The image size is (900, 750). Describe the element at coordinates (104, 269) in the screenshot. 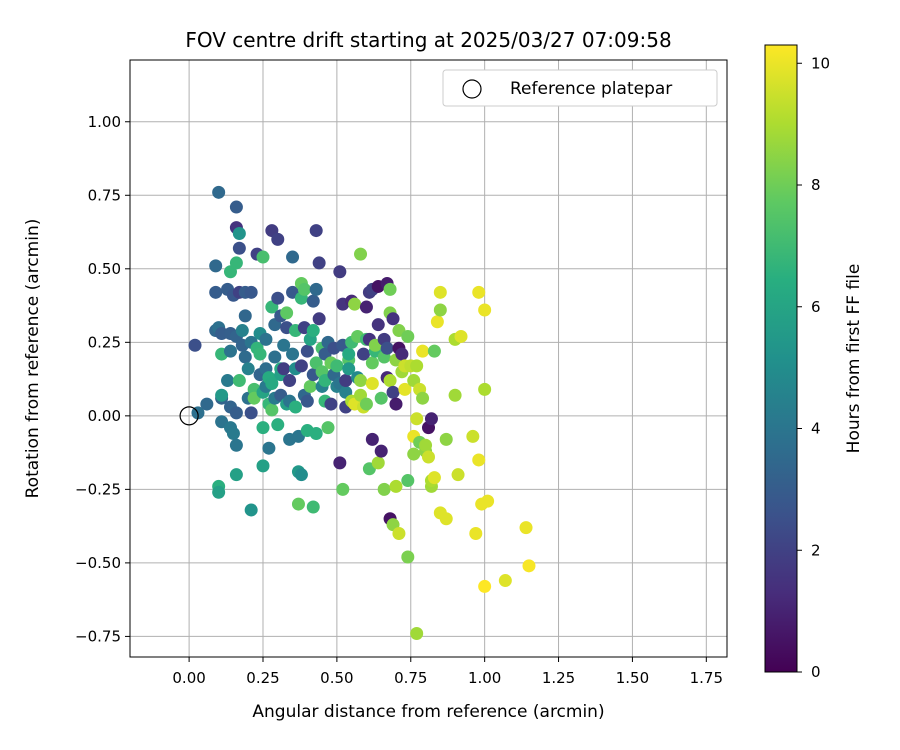

I see `y-tick-label: 0.50` at that location.